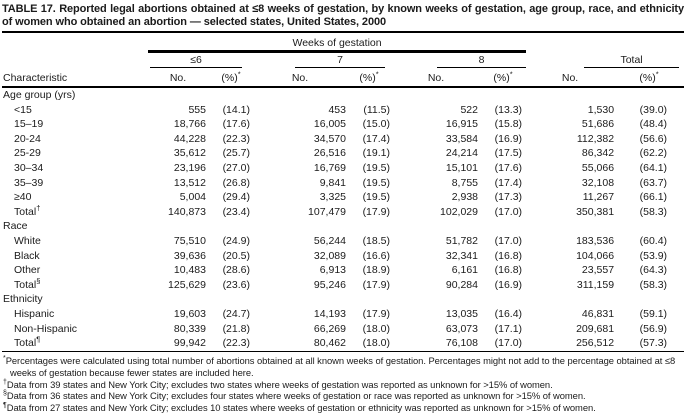 This screenshot has height=414, width=686. Describe the element at coordinates (38, 208) in the screenshot. I see `row-footnote-marker: †` at that location.